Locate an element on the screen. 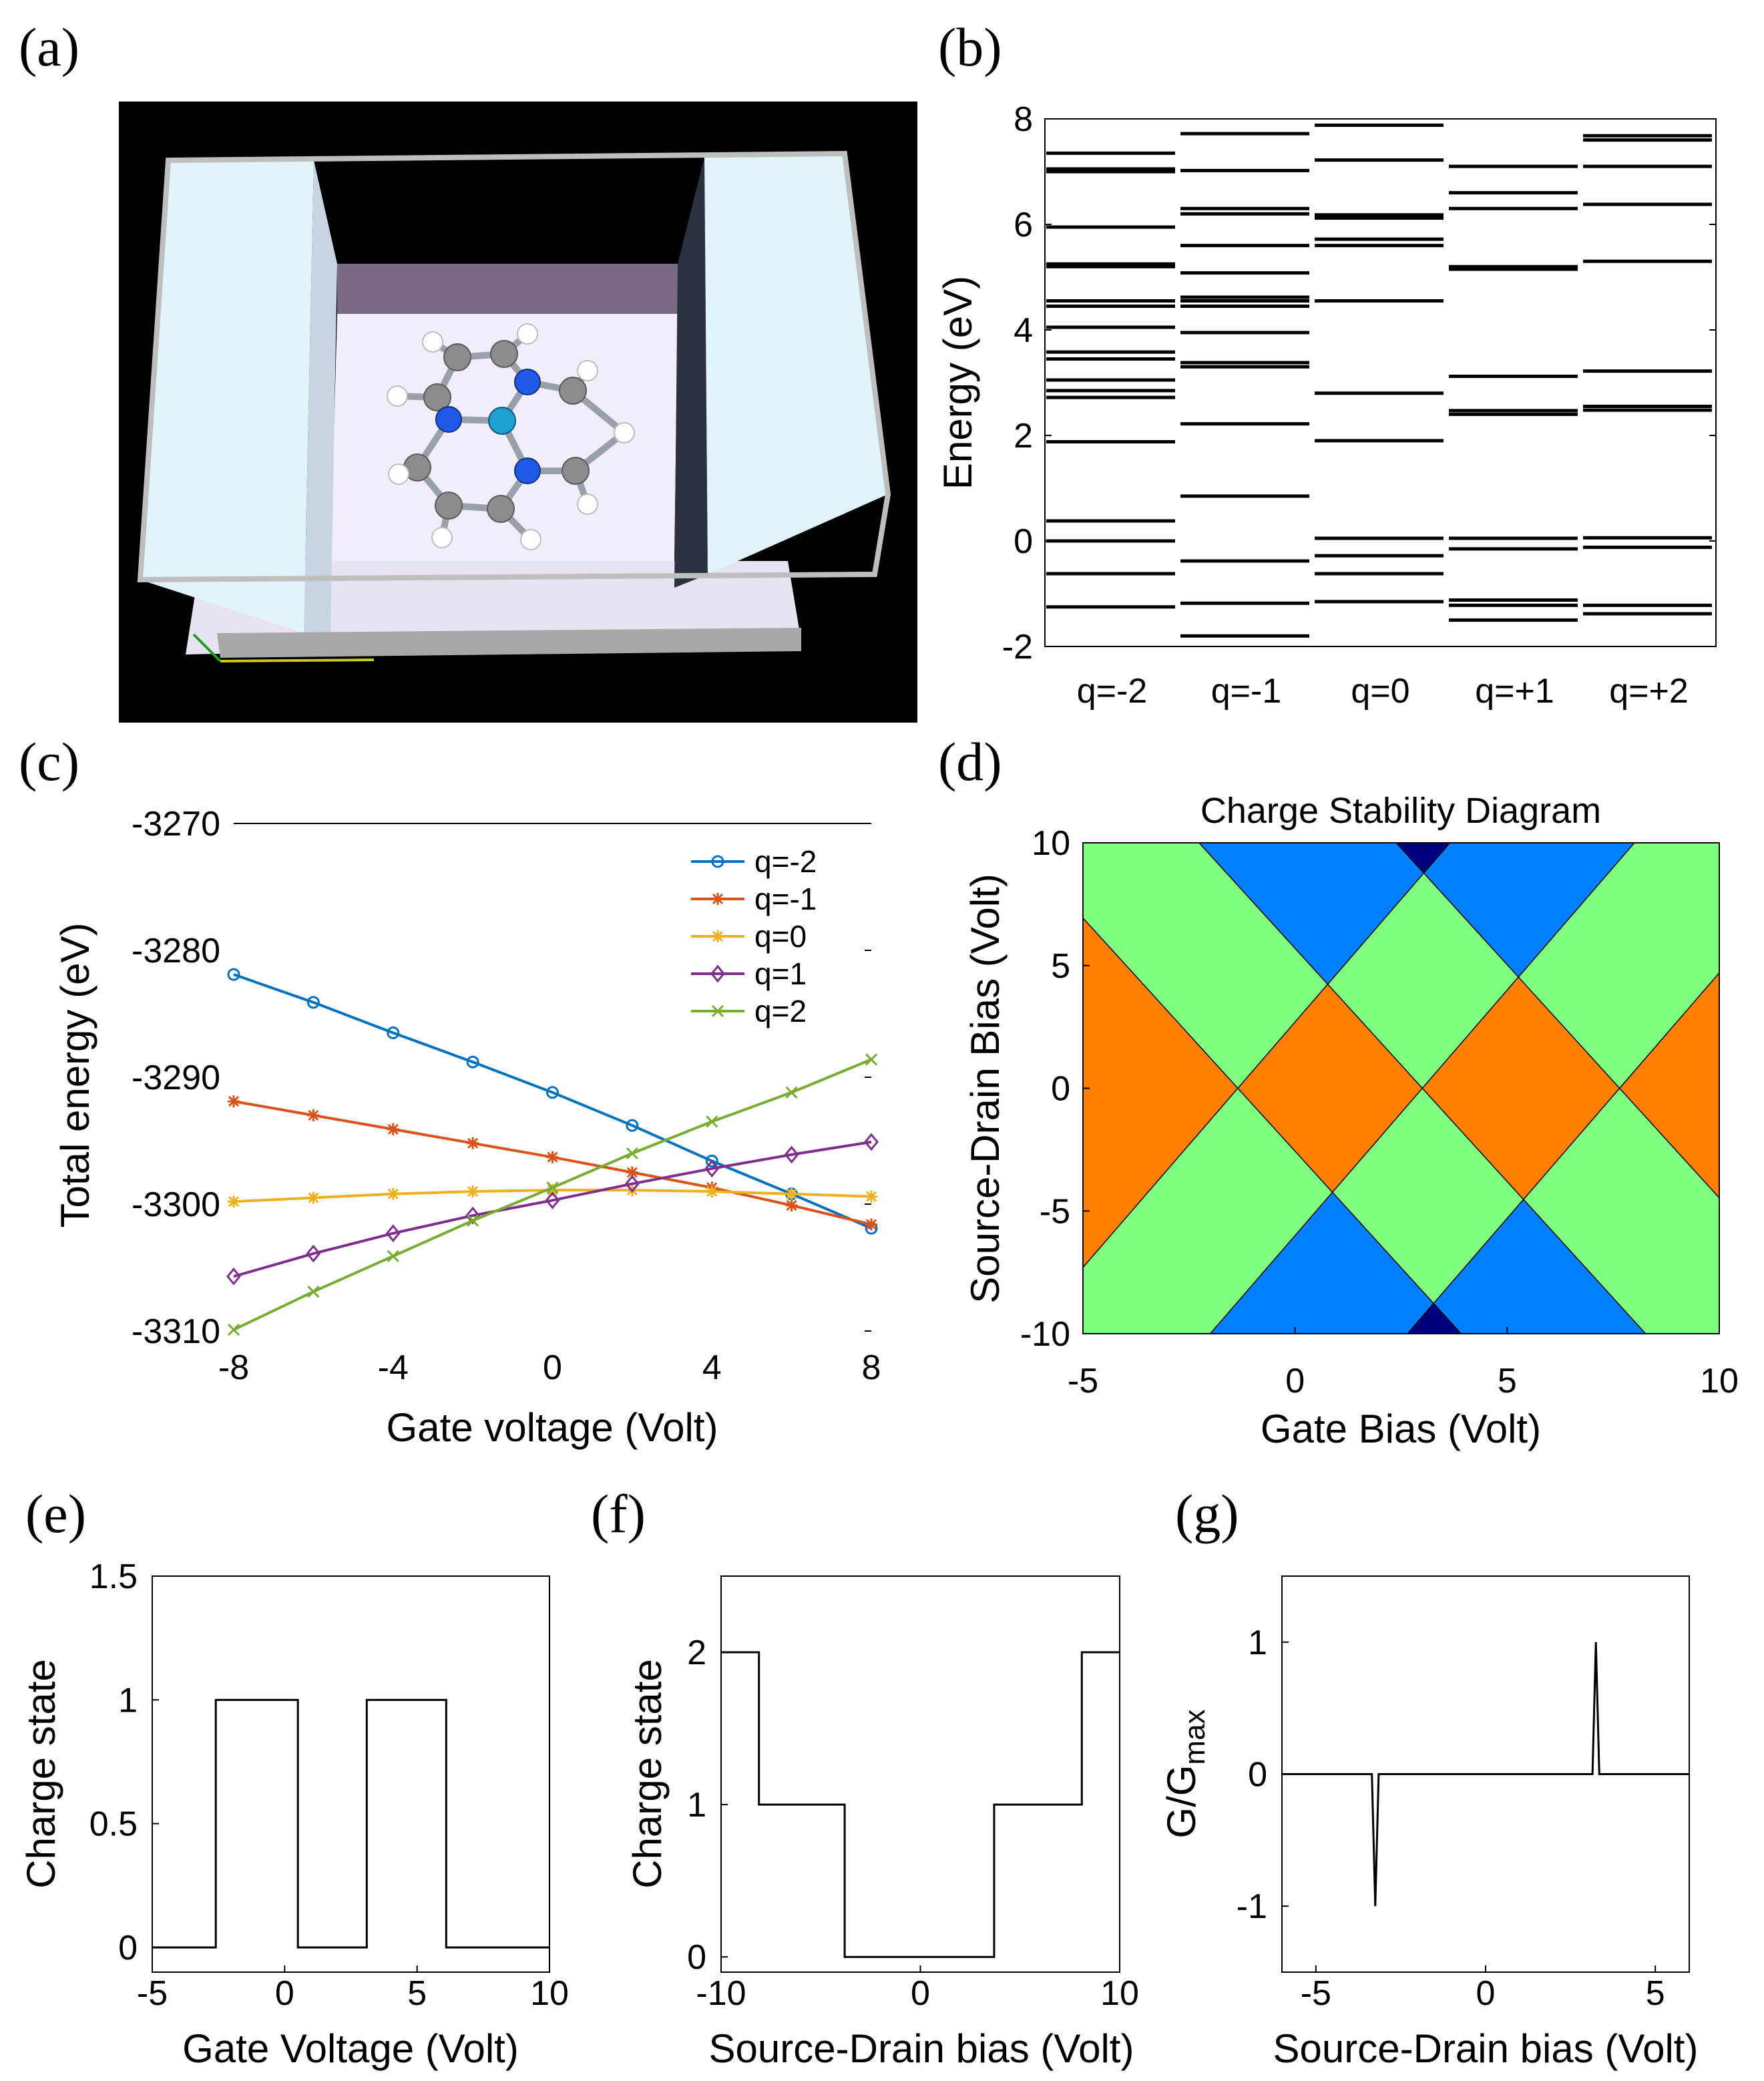  legend-label: q=1 is located at coordinates (781, 973).